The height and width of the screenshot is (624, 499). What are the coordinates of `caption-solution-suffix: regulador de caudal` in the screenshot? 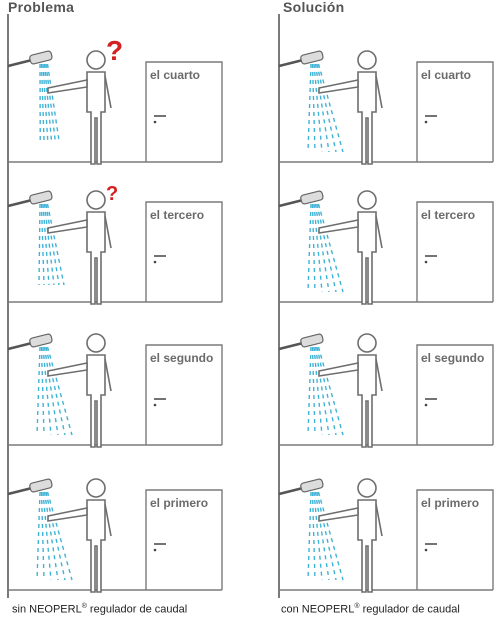 It's located at (409, 609).